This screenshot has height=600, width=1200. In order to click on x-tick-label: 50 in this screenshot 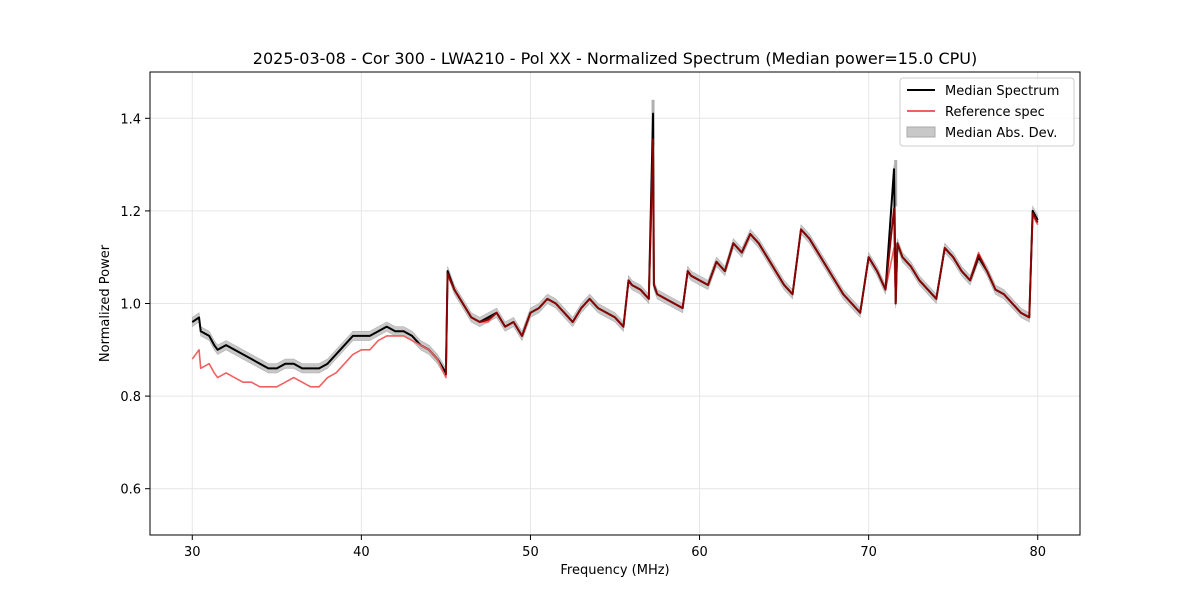, I will do `click(530, 552)`.